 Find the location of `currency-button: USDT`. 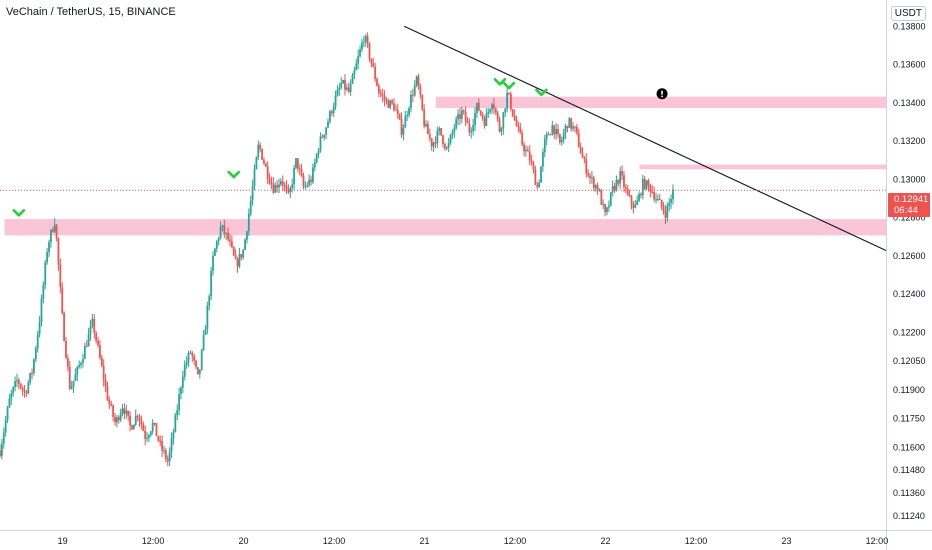

currency-button: USDT is located at coordinates (908, 13).